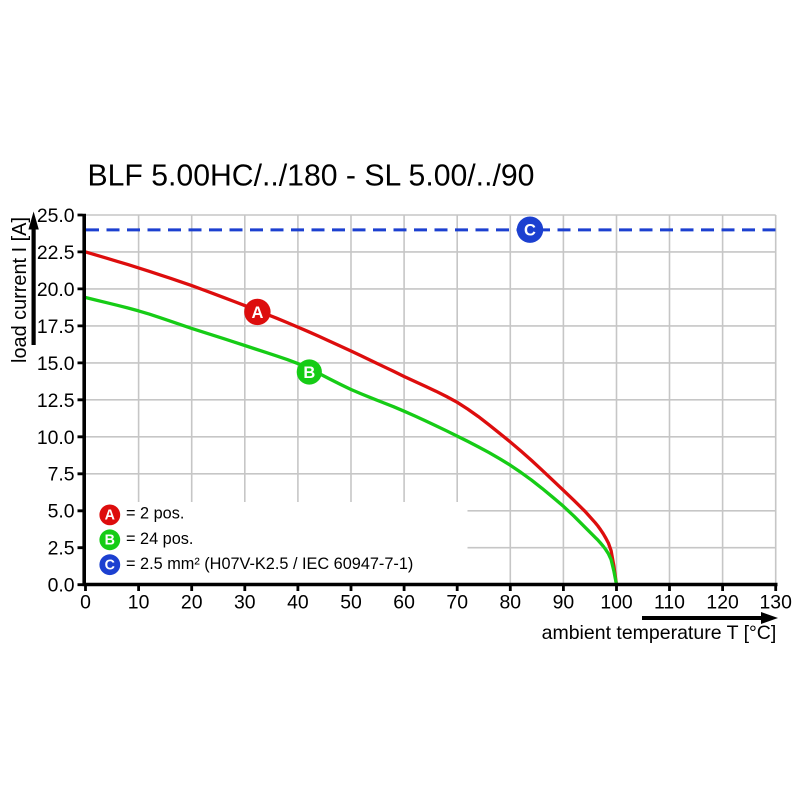  Describe the element at coordinates (85, 603) in the screenshot. I see `svg-text: 0` at that location.